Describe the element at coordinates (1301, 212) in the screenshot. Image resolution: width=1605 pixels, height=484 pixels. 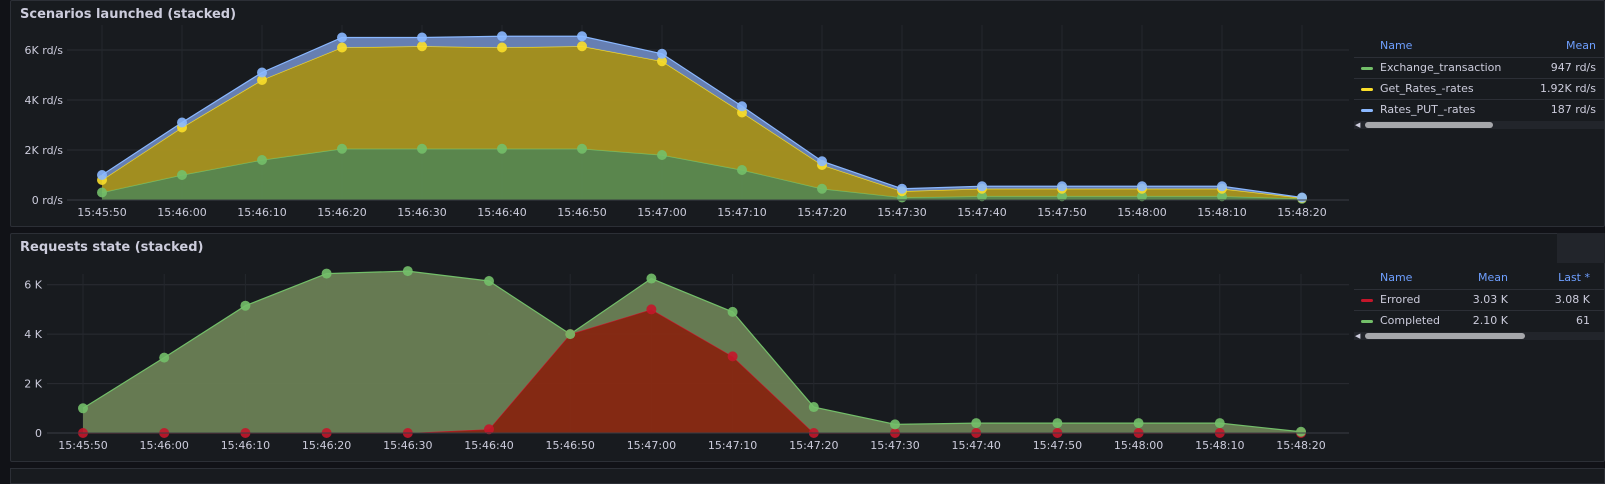
I see `x-tick-label: 15:48:20` at that location.